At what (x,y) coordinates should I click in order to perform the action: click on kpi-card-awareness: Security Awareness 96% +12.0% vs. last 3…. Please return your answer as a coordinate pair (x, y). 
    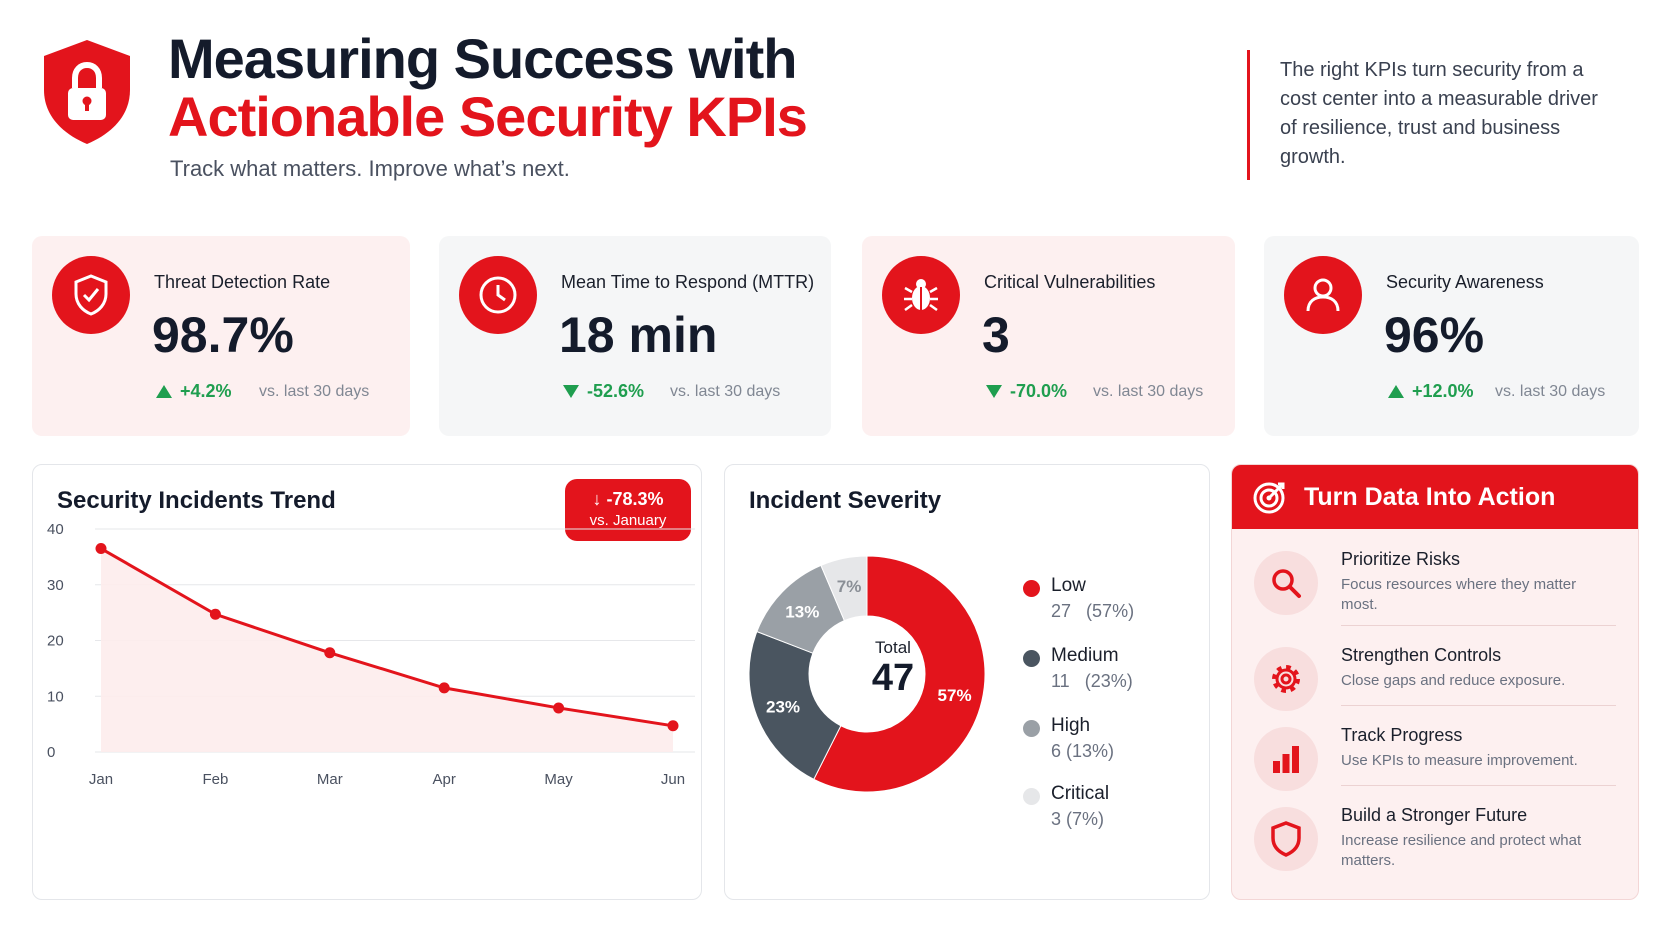
    Looking at the image, I should click on (1451, 336).